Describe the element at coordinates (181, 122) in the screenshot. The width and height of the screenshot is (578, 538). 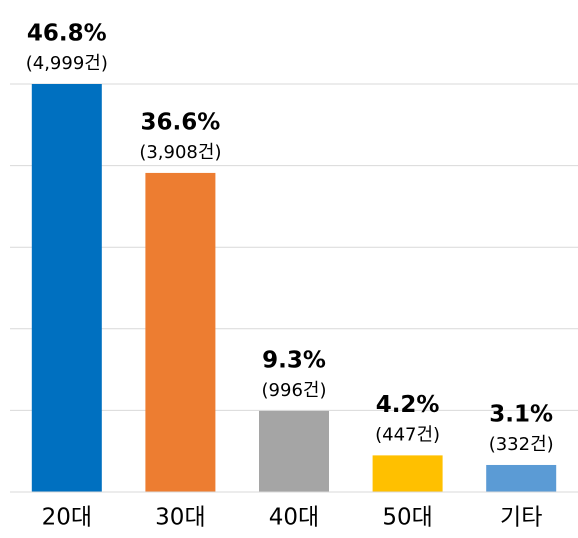
I see `value-label: 36.6%` at that location.